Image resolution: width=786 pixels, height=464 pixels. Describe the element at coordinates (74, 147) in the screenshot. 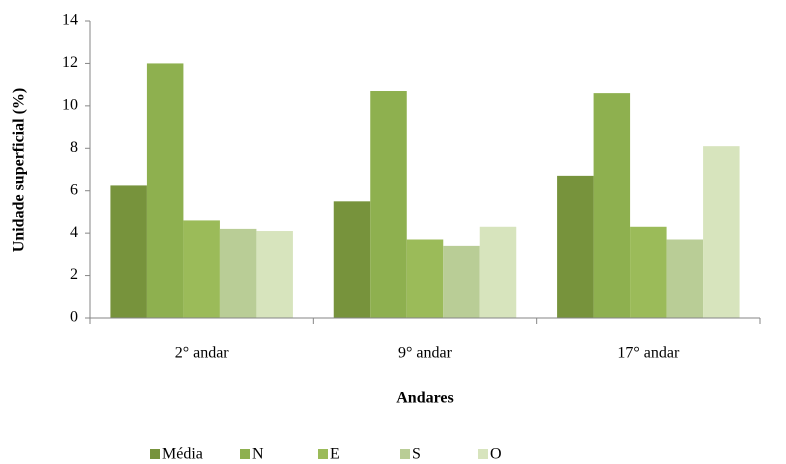

I see `y-tick-label: 8` at that location.